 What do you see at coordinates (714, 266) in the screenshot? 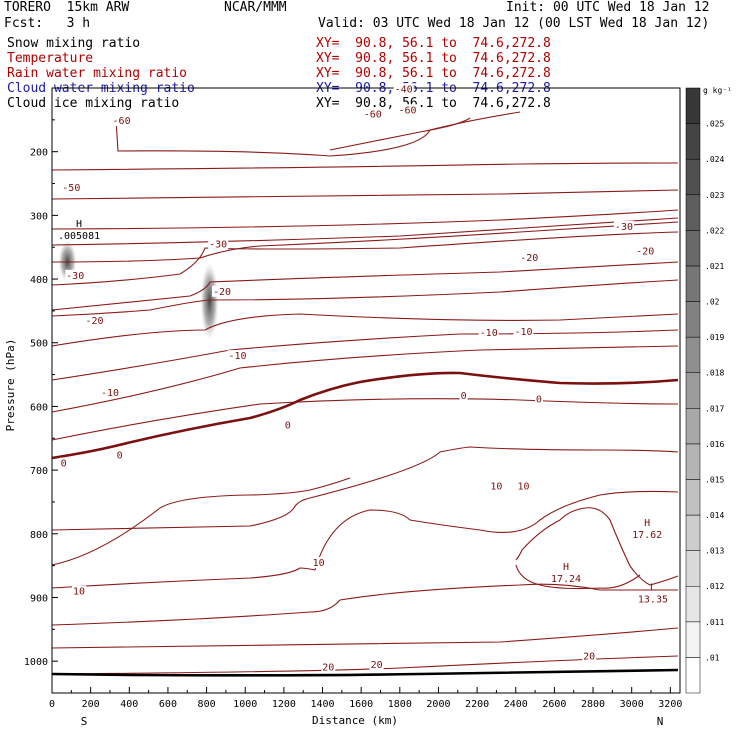
I see `colorbar-label-11: .021` at bounding box center [714, 266].